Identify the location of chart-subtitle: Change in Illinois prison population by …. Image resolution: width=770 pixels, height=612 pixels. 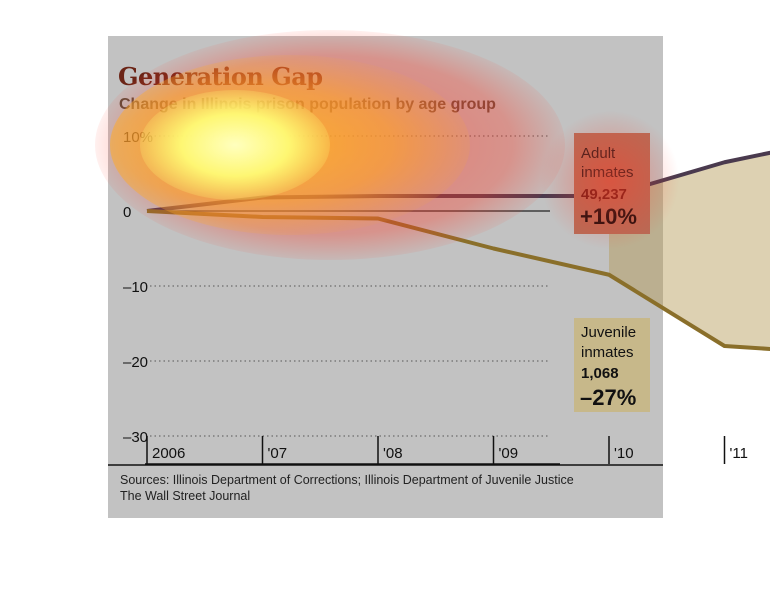
(307, 104).